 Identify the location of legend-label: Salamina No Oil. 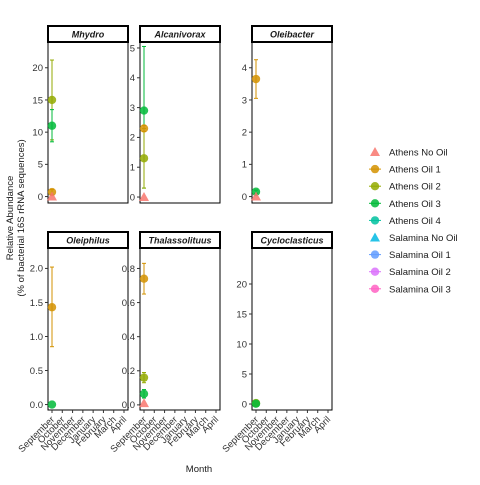
(423, 238).